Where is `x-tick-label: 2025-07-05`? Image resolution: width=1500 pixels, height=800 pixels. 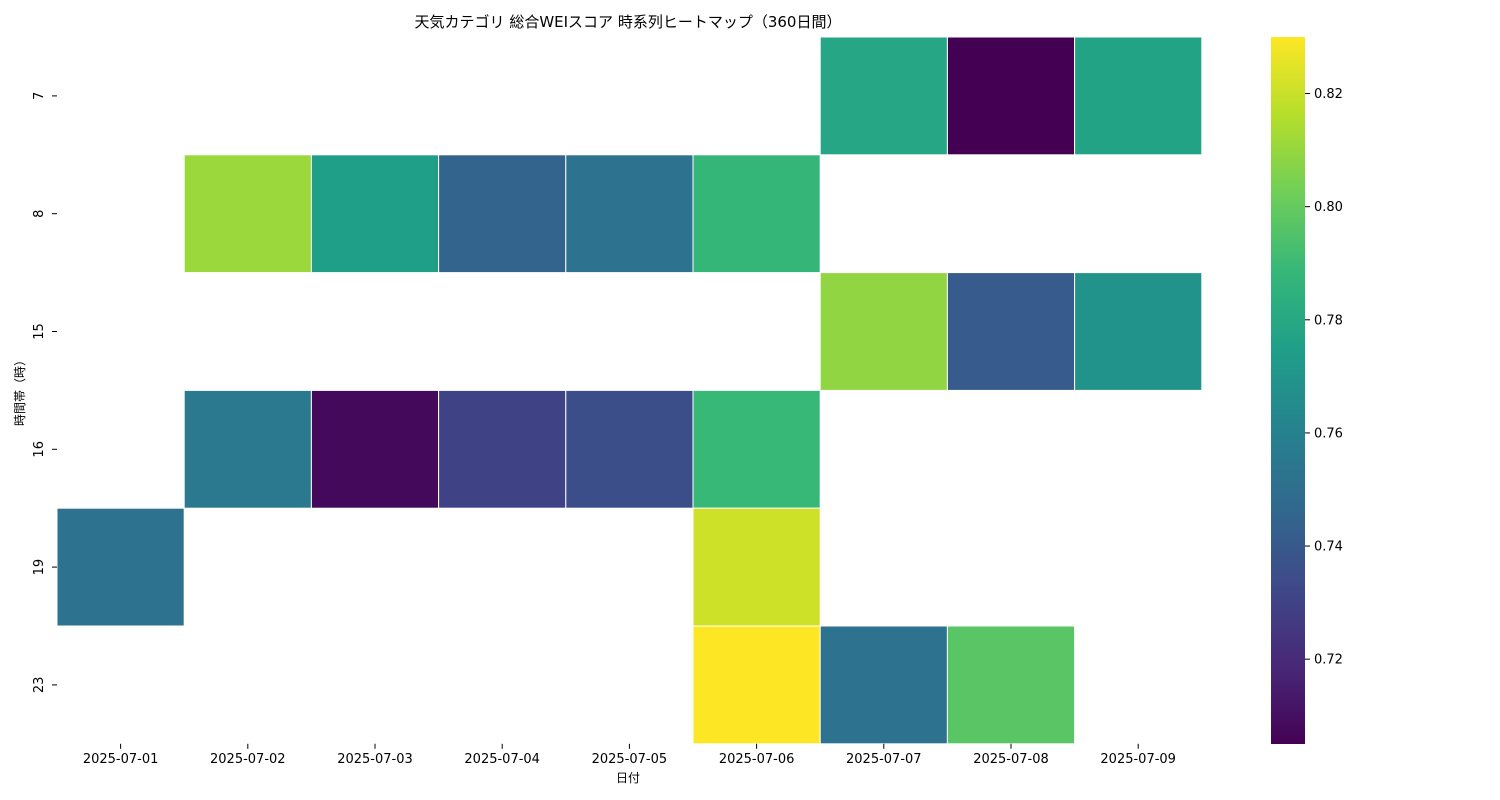 x-tick-label: 2025-07-05 is located at coordinates (630, 759).